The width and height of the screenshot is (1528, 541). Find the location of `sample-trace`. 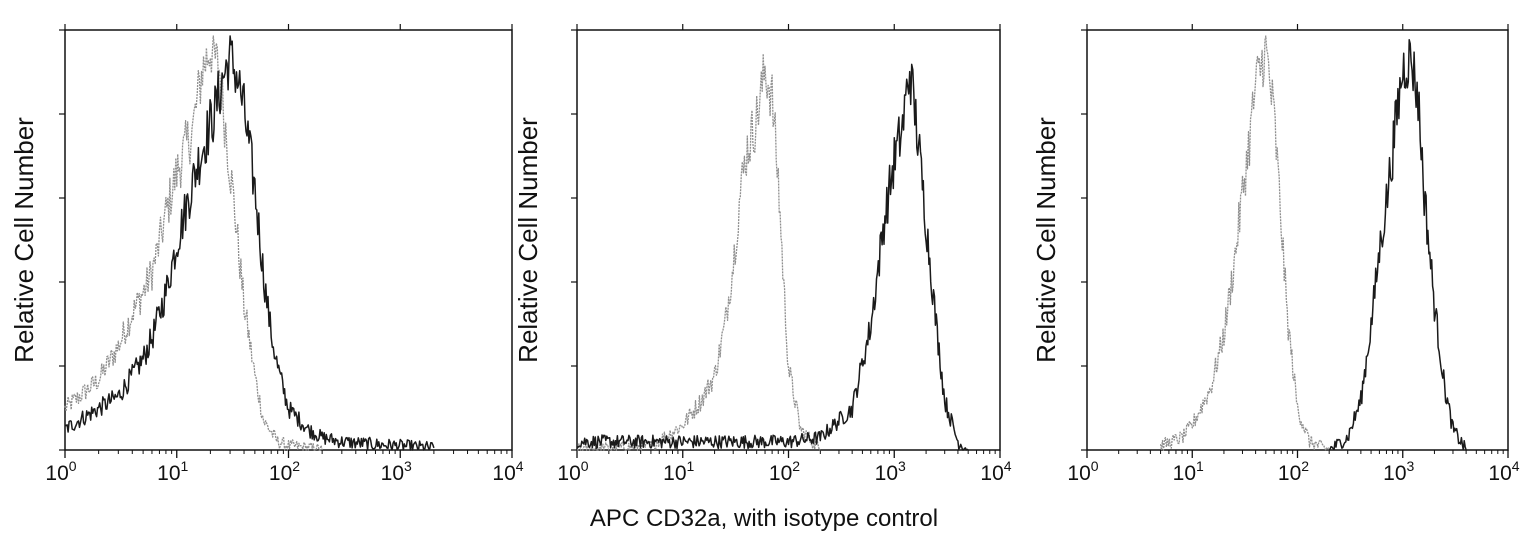

sample-trace is located at coordinates (1397, 245).